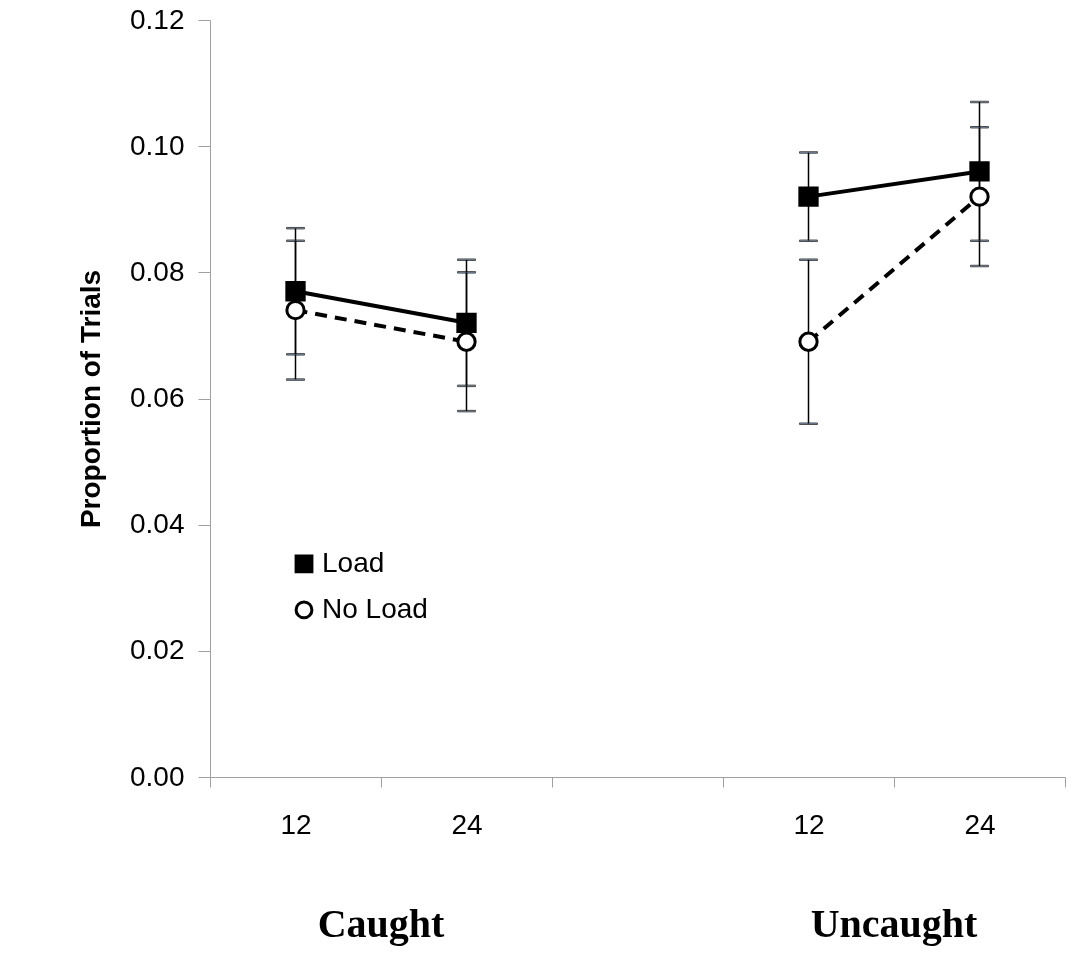 This screenshot has height=961, width=1069. What do you see at coordinates (157, 524) in the screenshot?
I see `y-tick-label: 0.04` at bounding box center [157, 524].